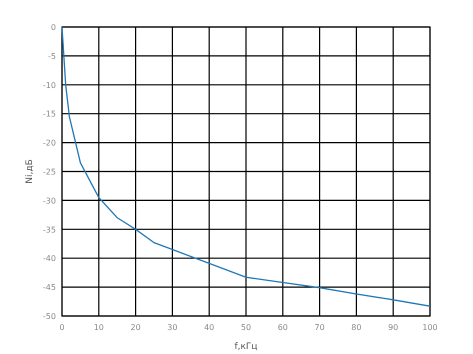 The image size is (473, 354). Describe the element at coordinates (99, 327) in the screenshot. I see `x-tick-label: 10` at that location.